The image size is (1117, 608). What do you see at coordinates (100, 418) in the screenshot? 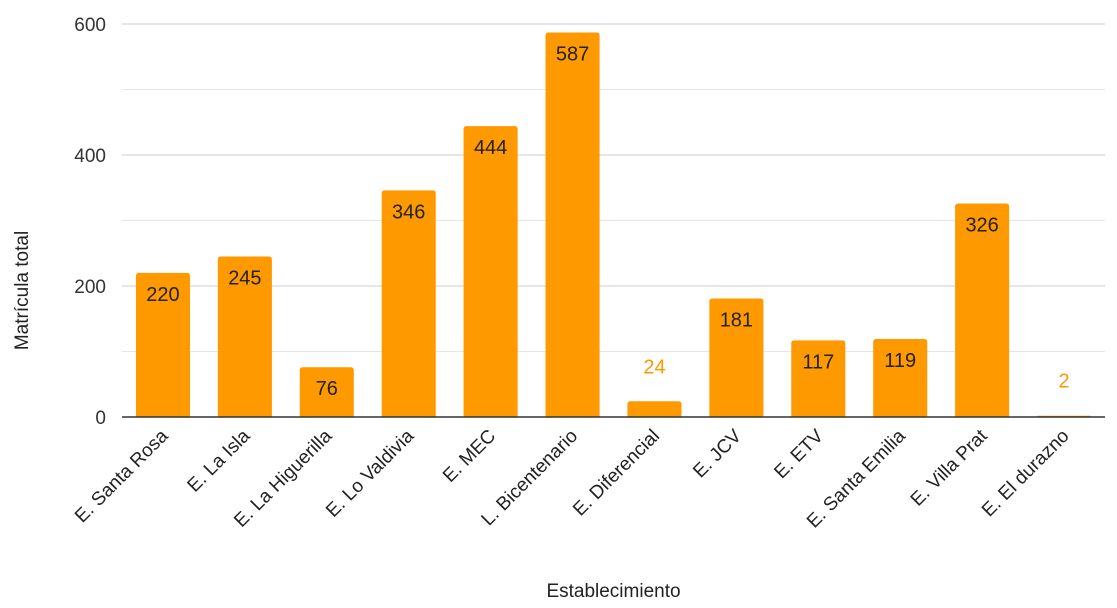
I see `y-tick-label: 0` at bounding box center [100, 418].